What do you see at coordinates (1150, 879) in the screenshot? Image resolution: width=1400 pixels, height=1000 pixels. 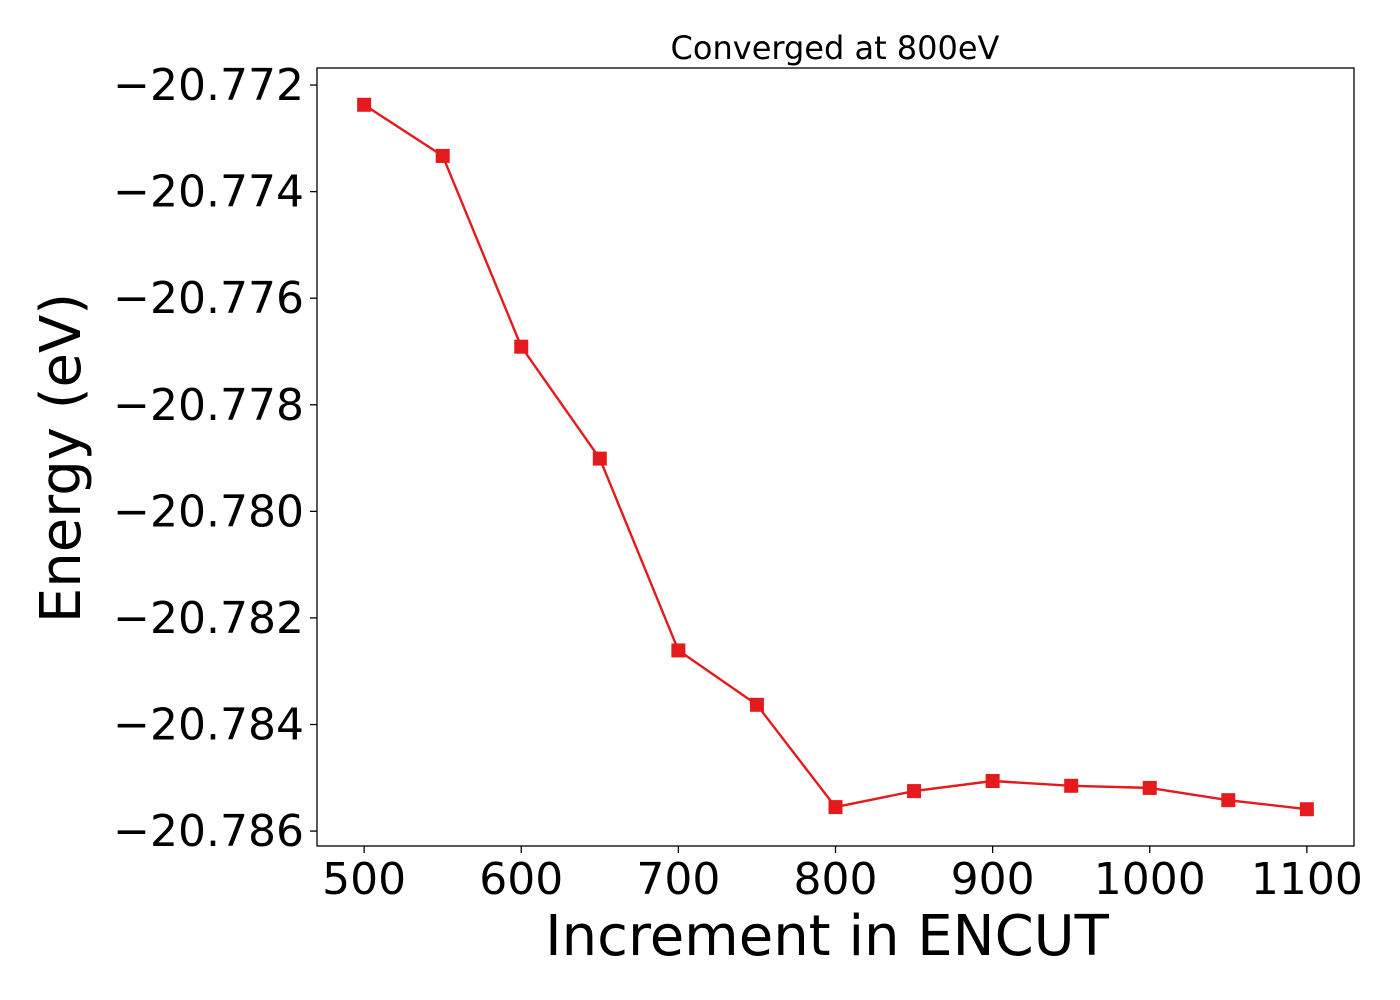 I see `x-tick-label: 1000` at bounding box center [1150, 879].